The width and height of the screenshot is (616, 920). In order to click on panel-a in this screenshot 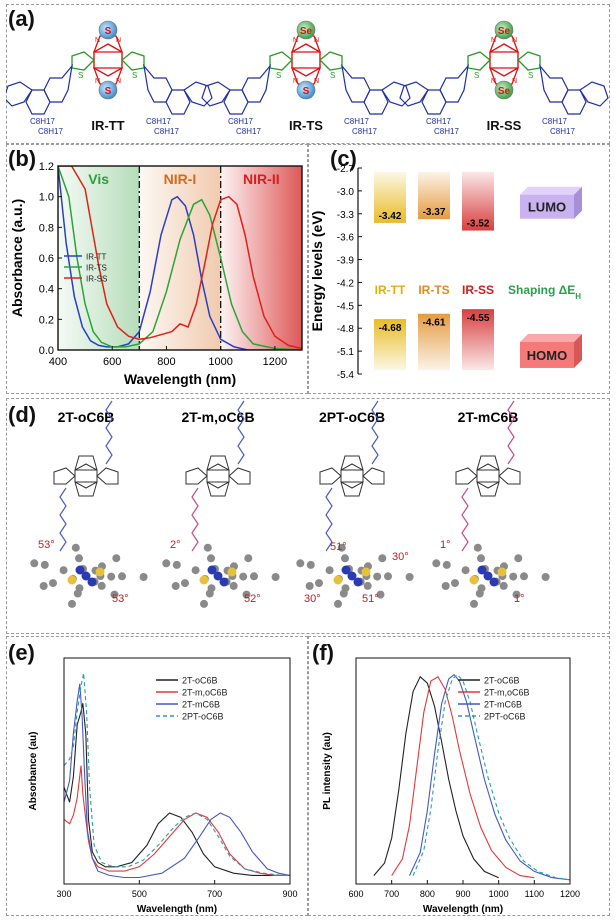, I will do `click(308, 74)`.